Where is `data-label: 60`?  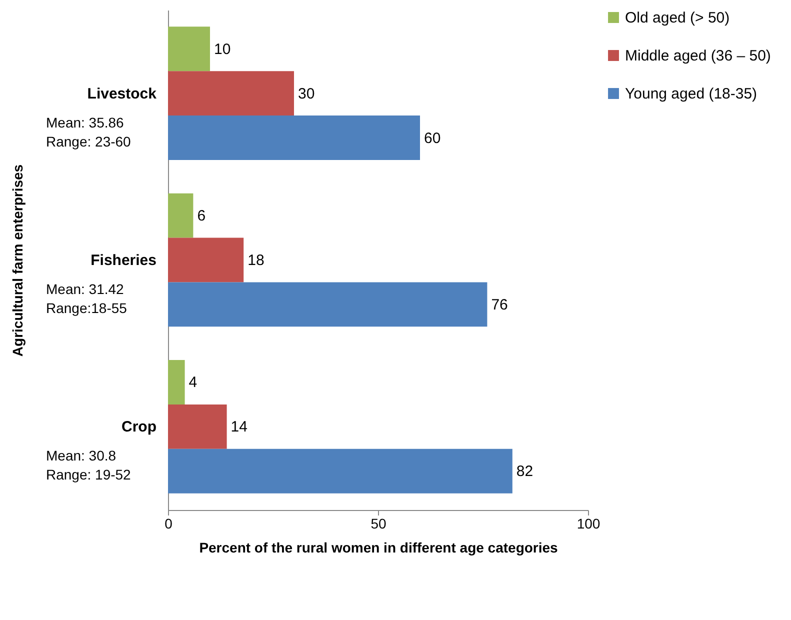
data-label: 60 is located at coordinates (432, 138).